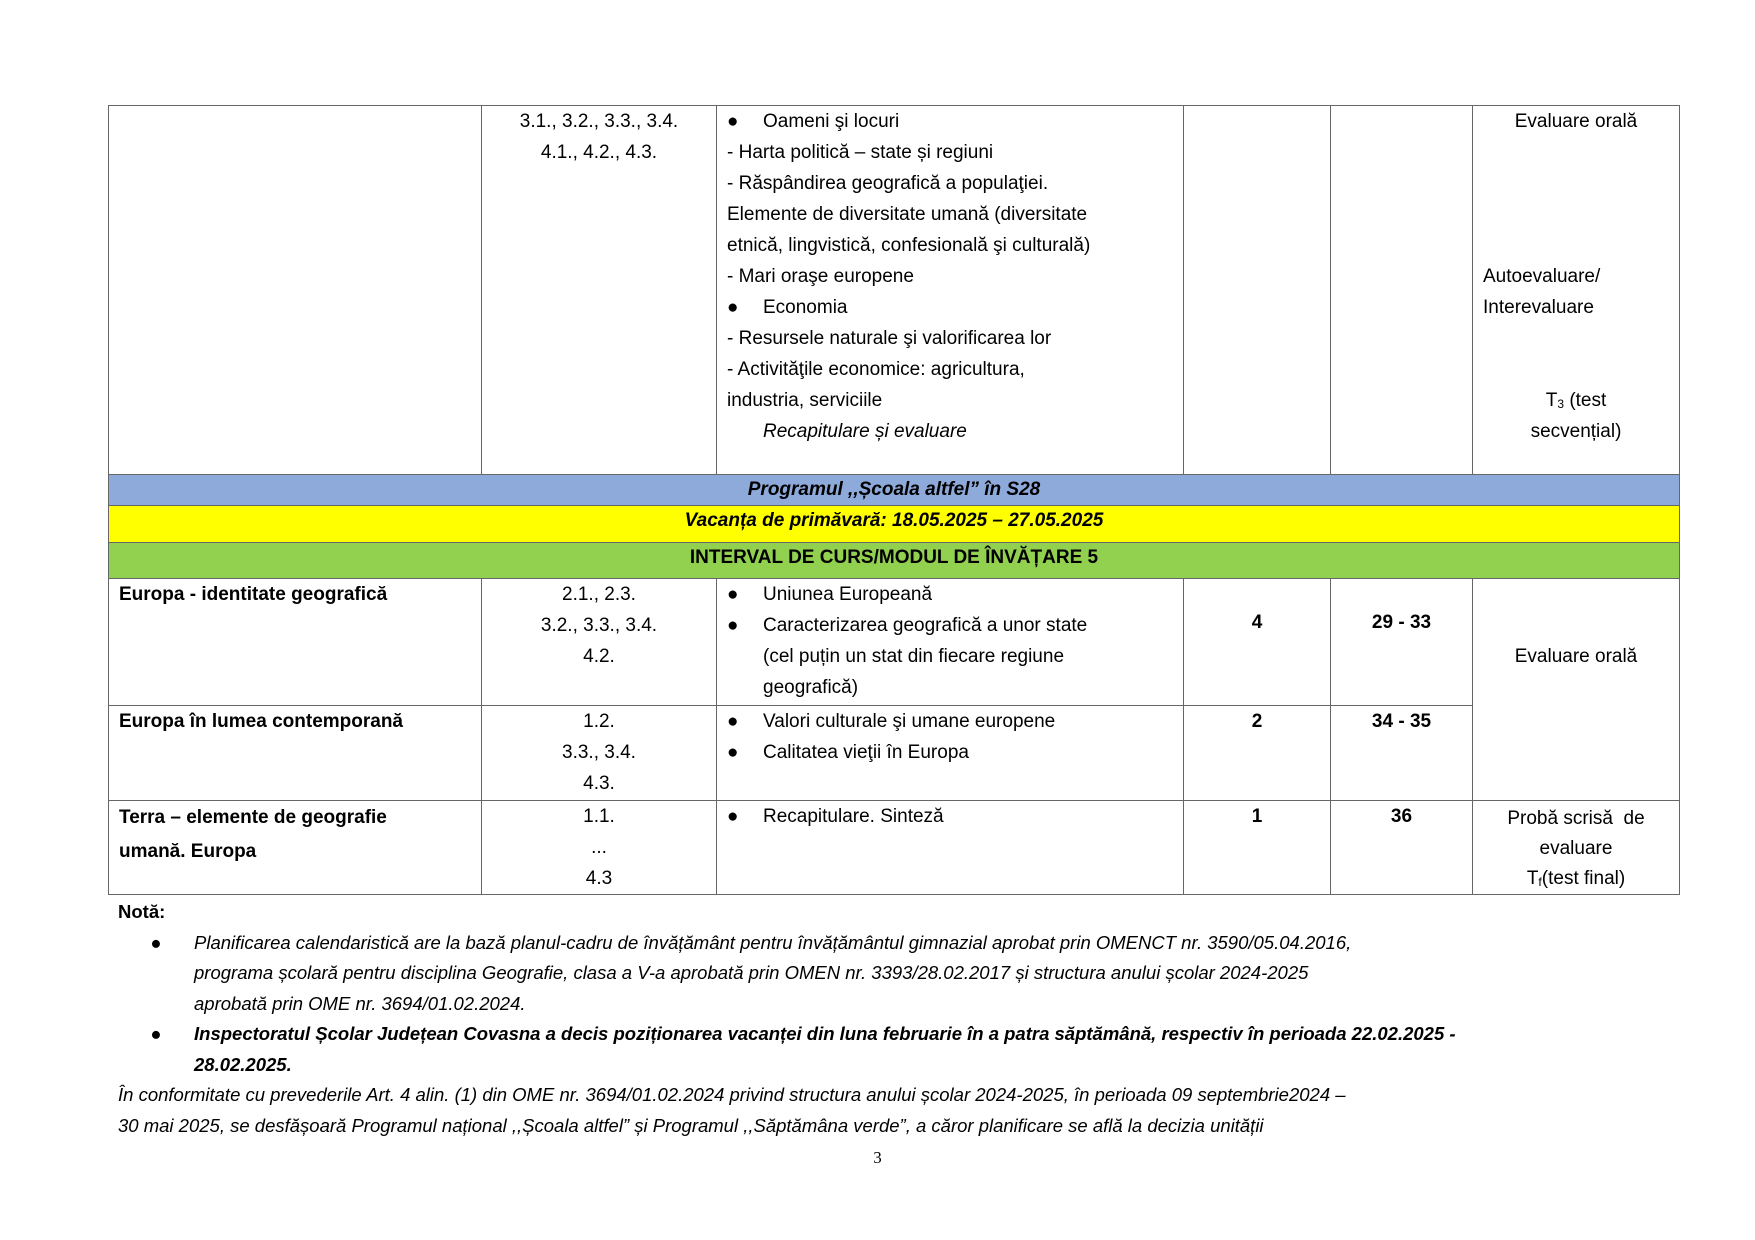 This screenshot has height=1240, width=1755. I want to click on eval-oral: Evaluare orală, so click(1576, 121).